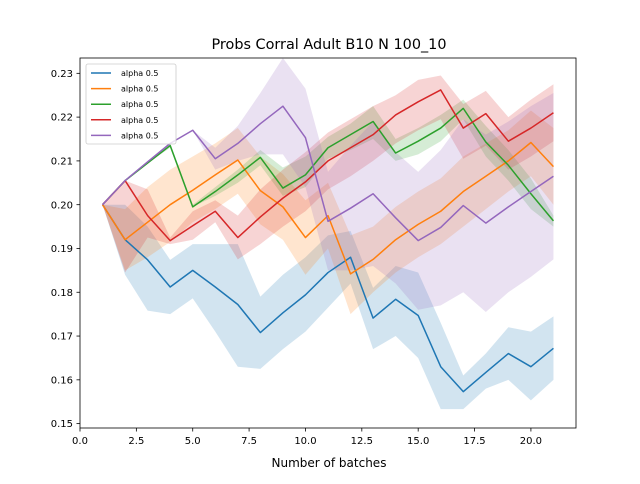 The height and width of the screenshot is (484, 640). I want to click on legend-label-4: alpha 0.5, so click(139, 120).